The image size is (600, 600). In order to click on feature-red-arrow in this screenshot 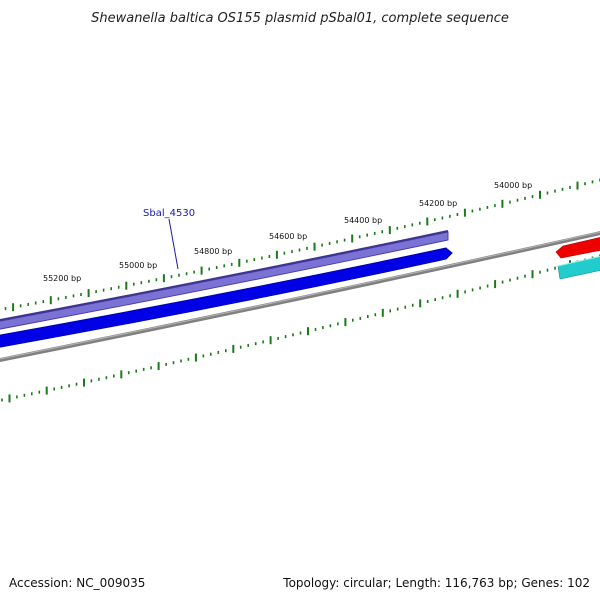, I will do `click(577, 248)`.